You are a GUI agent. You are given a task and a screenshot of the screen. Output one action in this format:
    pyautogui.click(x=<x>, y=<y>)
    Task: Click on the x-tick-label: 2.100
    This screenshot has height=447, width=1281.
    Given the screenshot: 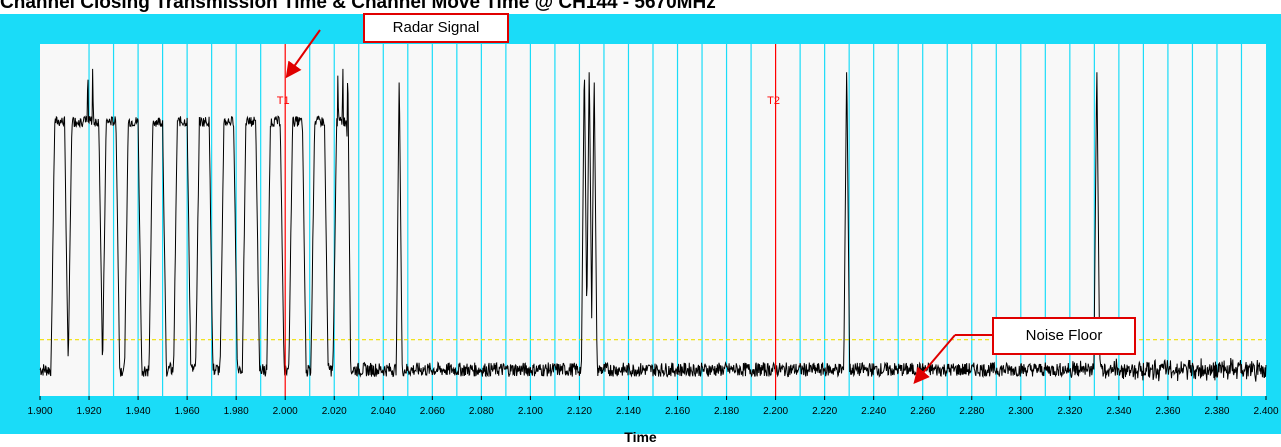 What is the action you would take?
    pyautogui.click(x=530, y=411)
    